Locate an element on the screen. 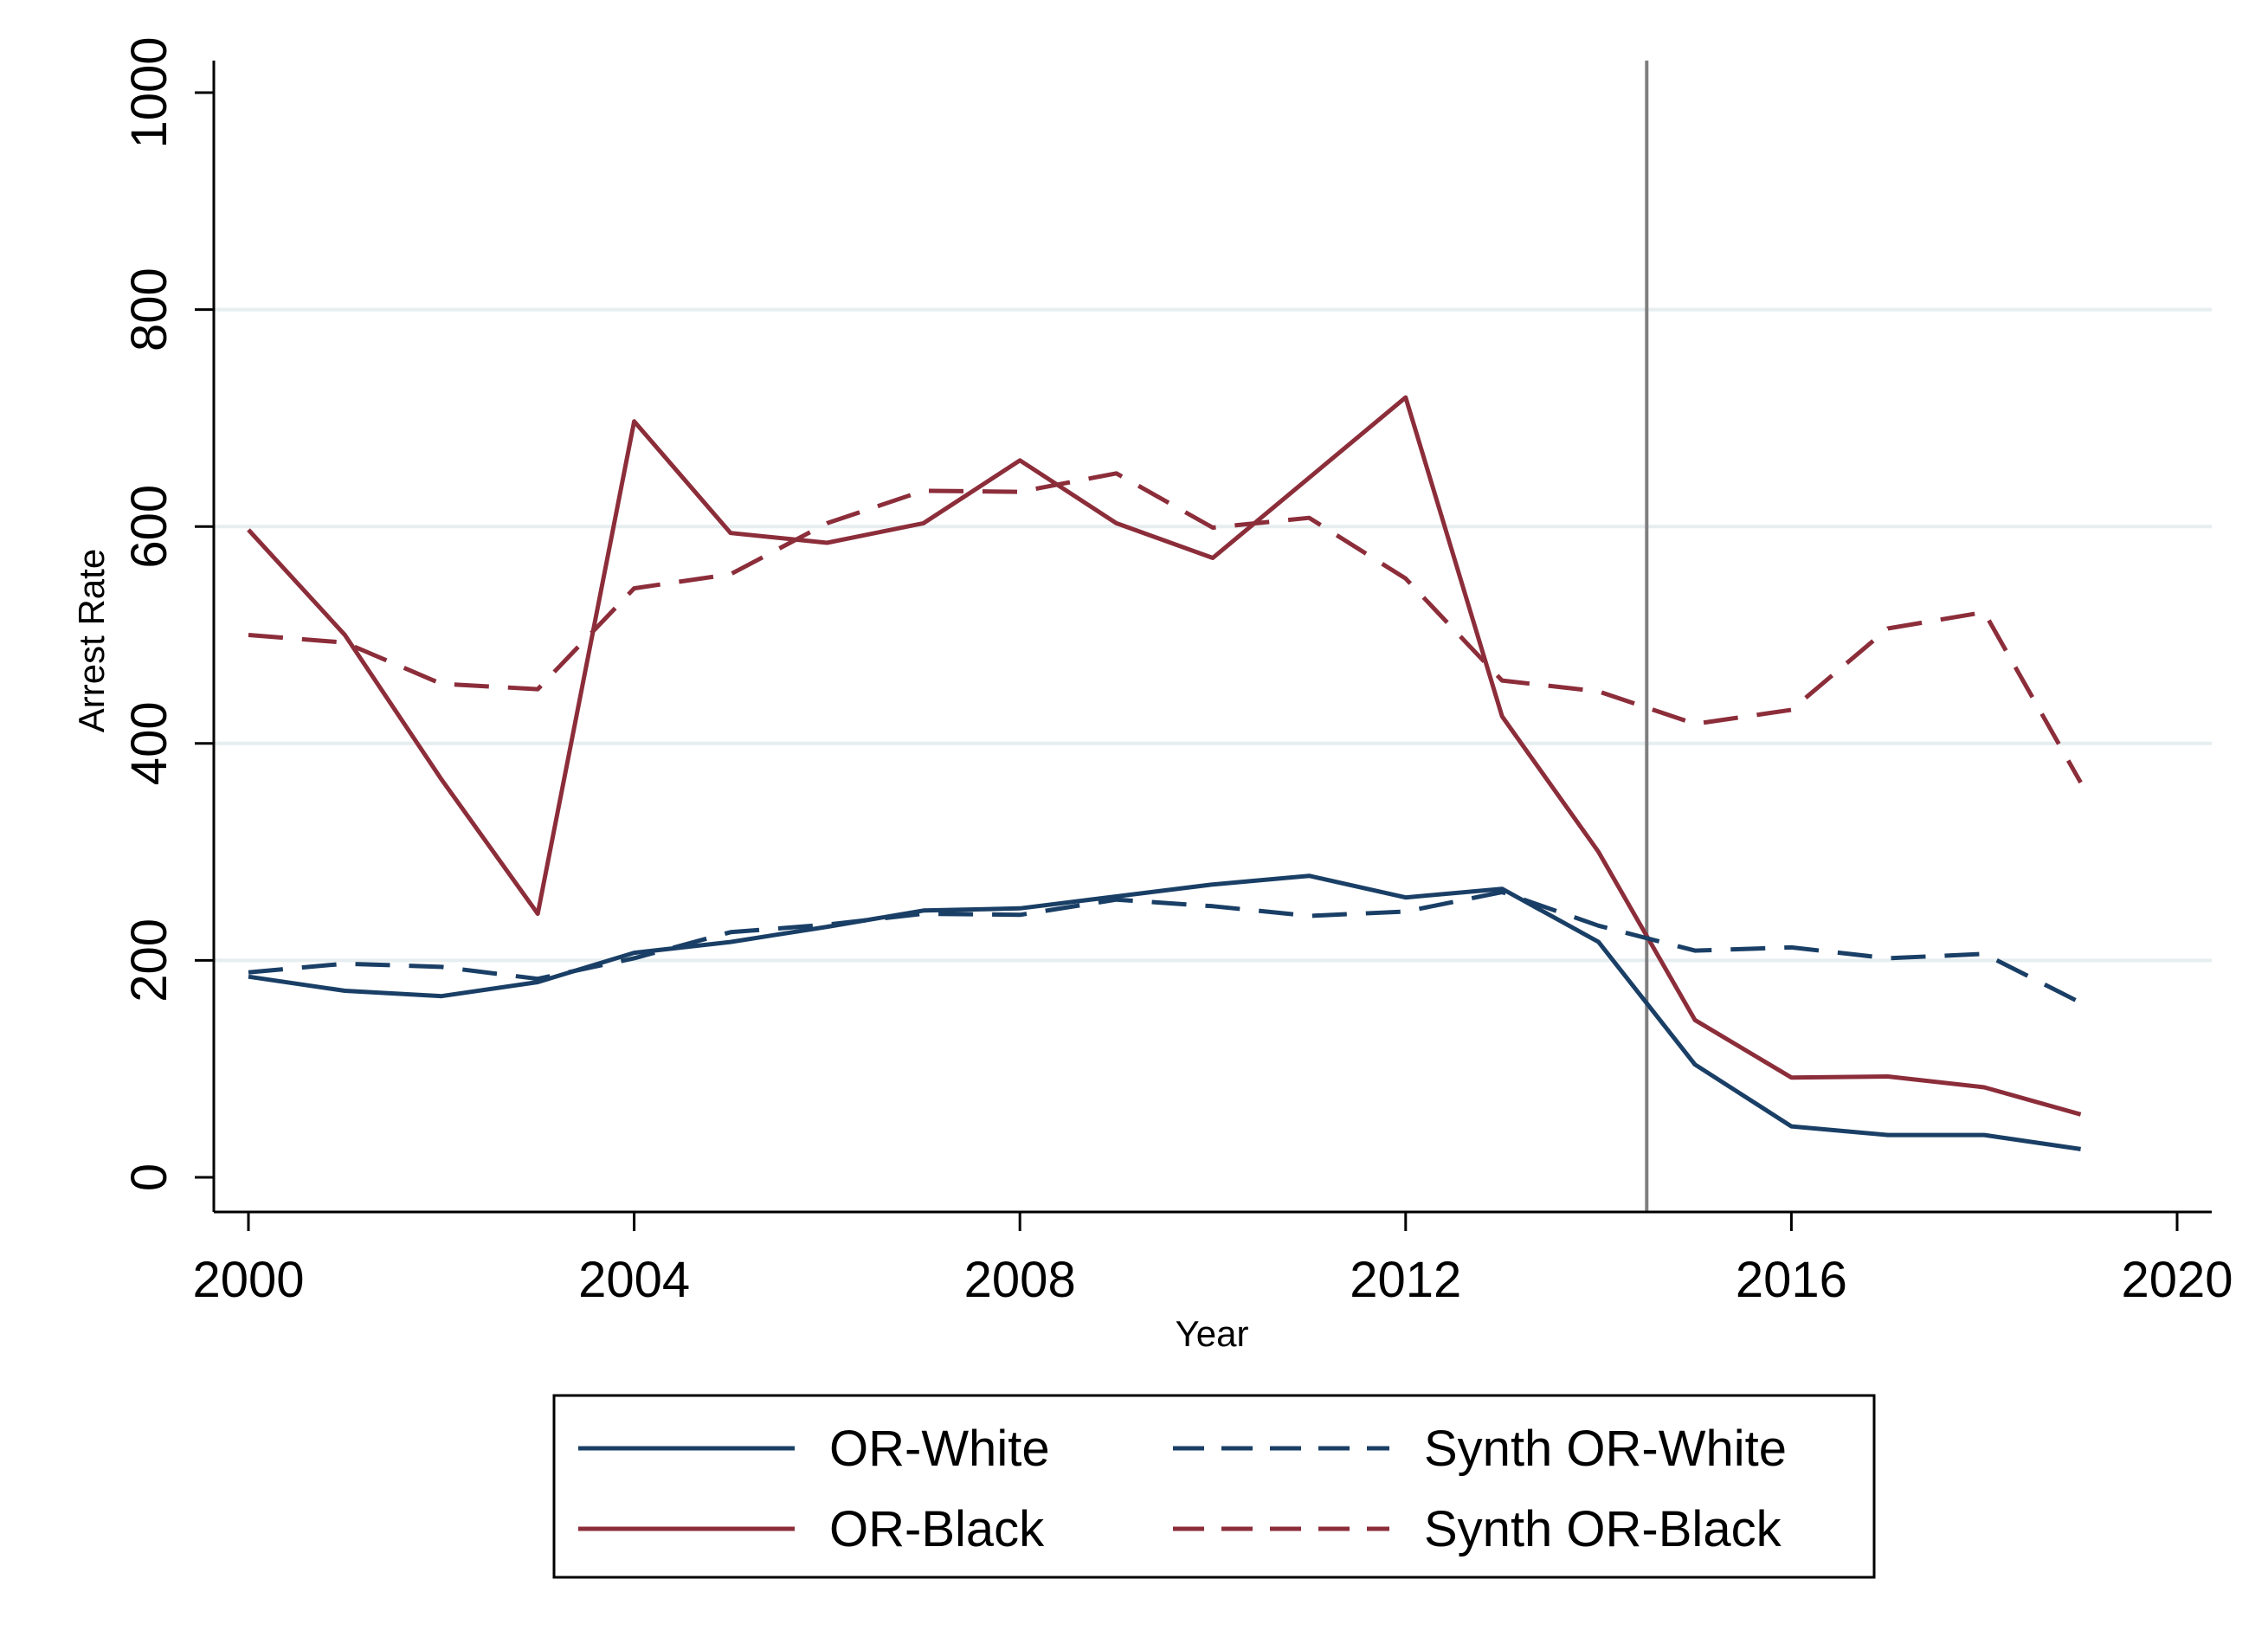 This screenshot has height=1650, width=2268. legend-box is located at coordinates (1214, 1487).